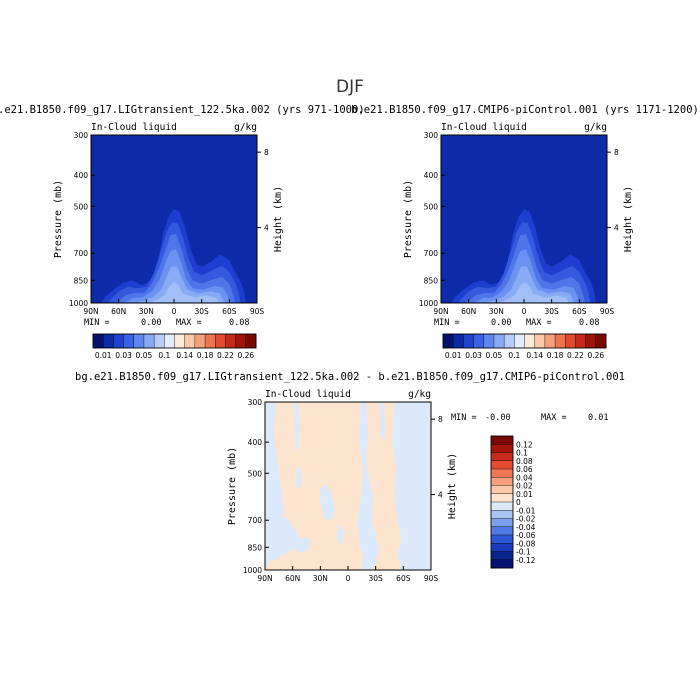 The width and height of the screenshot is (700, 700). Describe the element at coordinates (174, 256) in the screenshot. I see `contour-group` at that location.